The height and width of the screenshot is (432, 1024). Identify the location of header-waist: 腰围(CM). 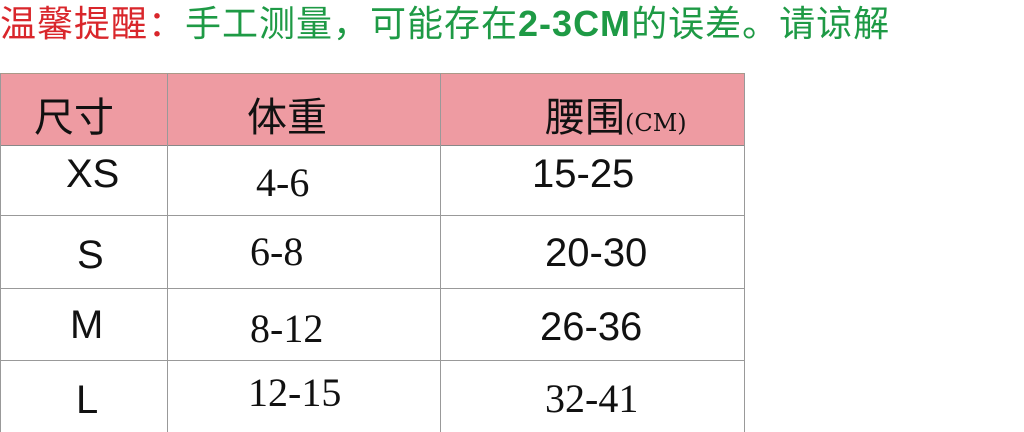
(616, 114).